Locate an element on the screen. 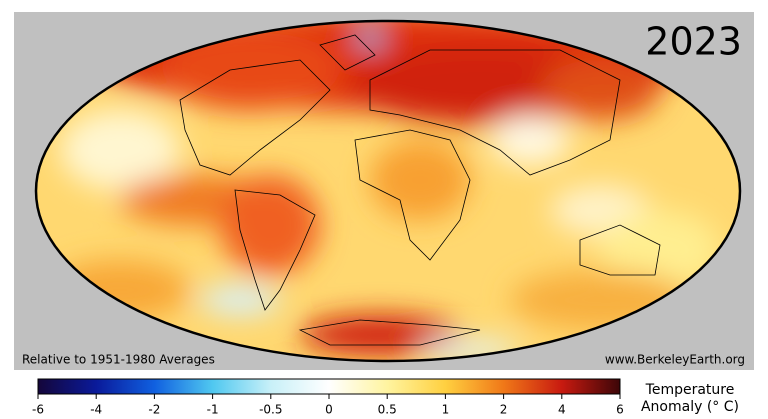 Image resolution: width=768 pixels, height=419 pixels. baseline-note: Relative to 1951-1980 Averages is located at coordinates (118, 360).